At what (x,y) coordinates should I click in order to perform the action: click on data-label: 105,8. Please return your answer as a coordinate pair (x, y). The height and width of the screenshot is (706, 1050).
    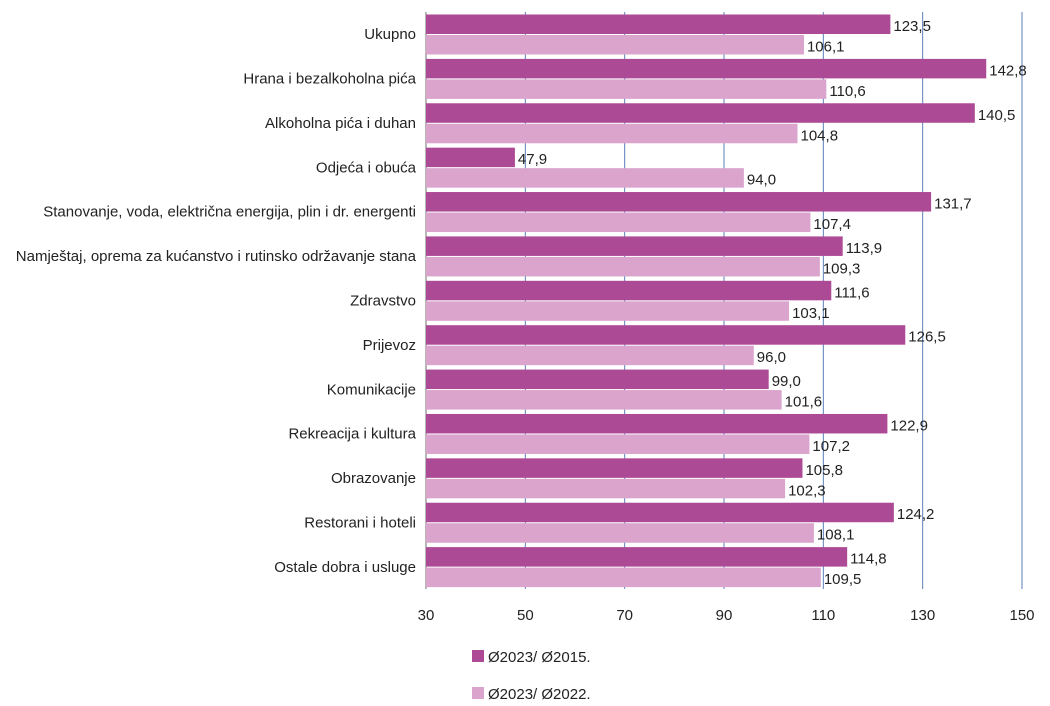
    Looking at the image, I should click on (824, 470).